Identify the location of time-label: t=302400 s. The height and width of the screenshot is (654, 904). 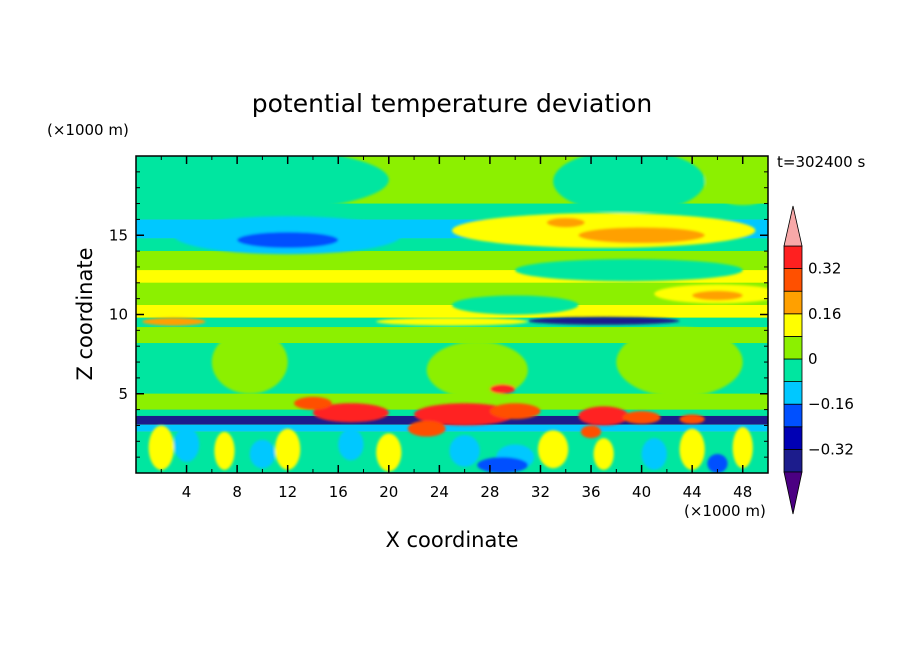
(821, 162).